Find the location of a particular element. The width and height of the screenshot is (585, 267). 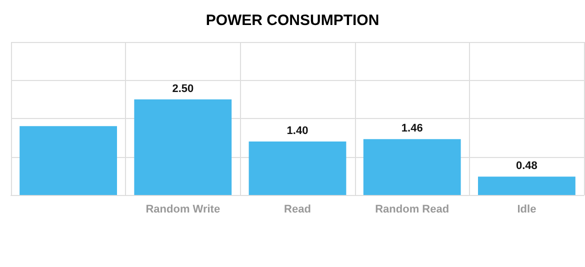

x-tick-label: Random Read is located at coordinates (412, 210).